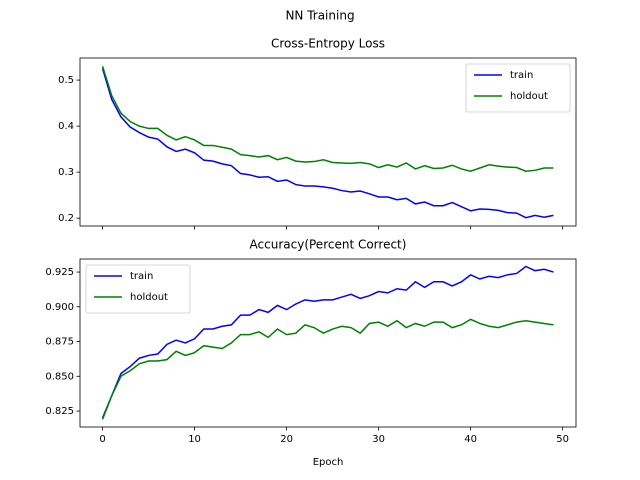  What do you see at coordinates (66, 80) in the screenshot?
I see `y-tick-label: 0.5` at bounding box center [66, 80].